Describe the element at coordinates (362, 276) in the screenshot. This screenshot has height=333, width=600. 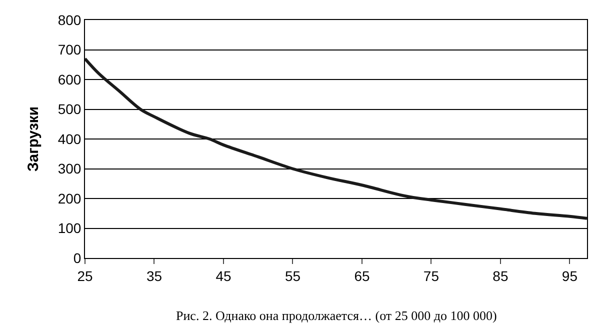
I see `x-tick-label: 65` at that location.